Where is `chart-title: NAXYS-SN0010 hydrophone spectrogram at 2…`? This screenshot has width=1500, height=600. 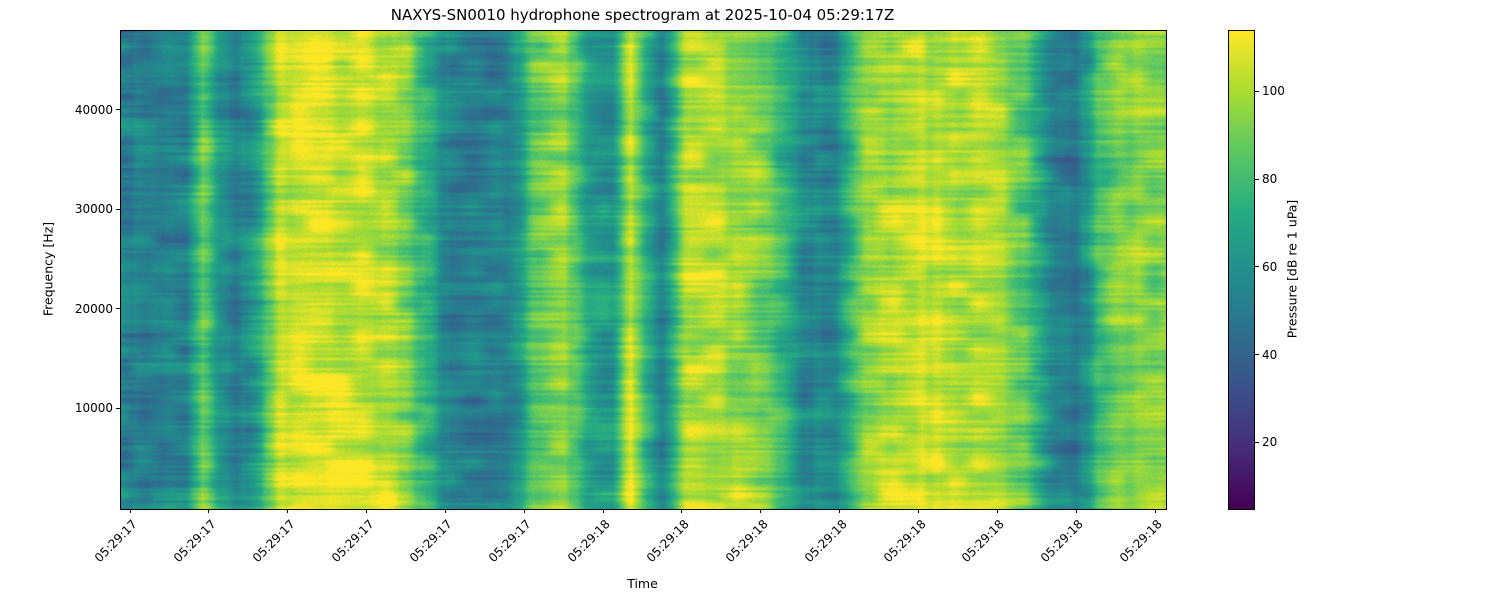 chart-title: NAXYS-SN0010 hydrophone spectrogram at 2… is located at coordinates (642, 15).